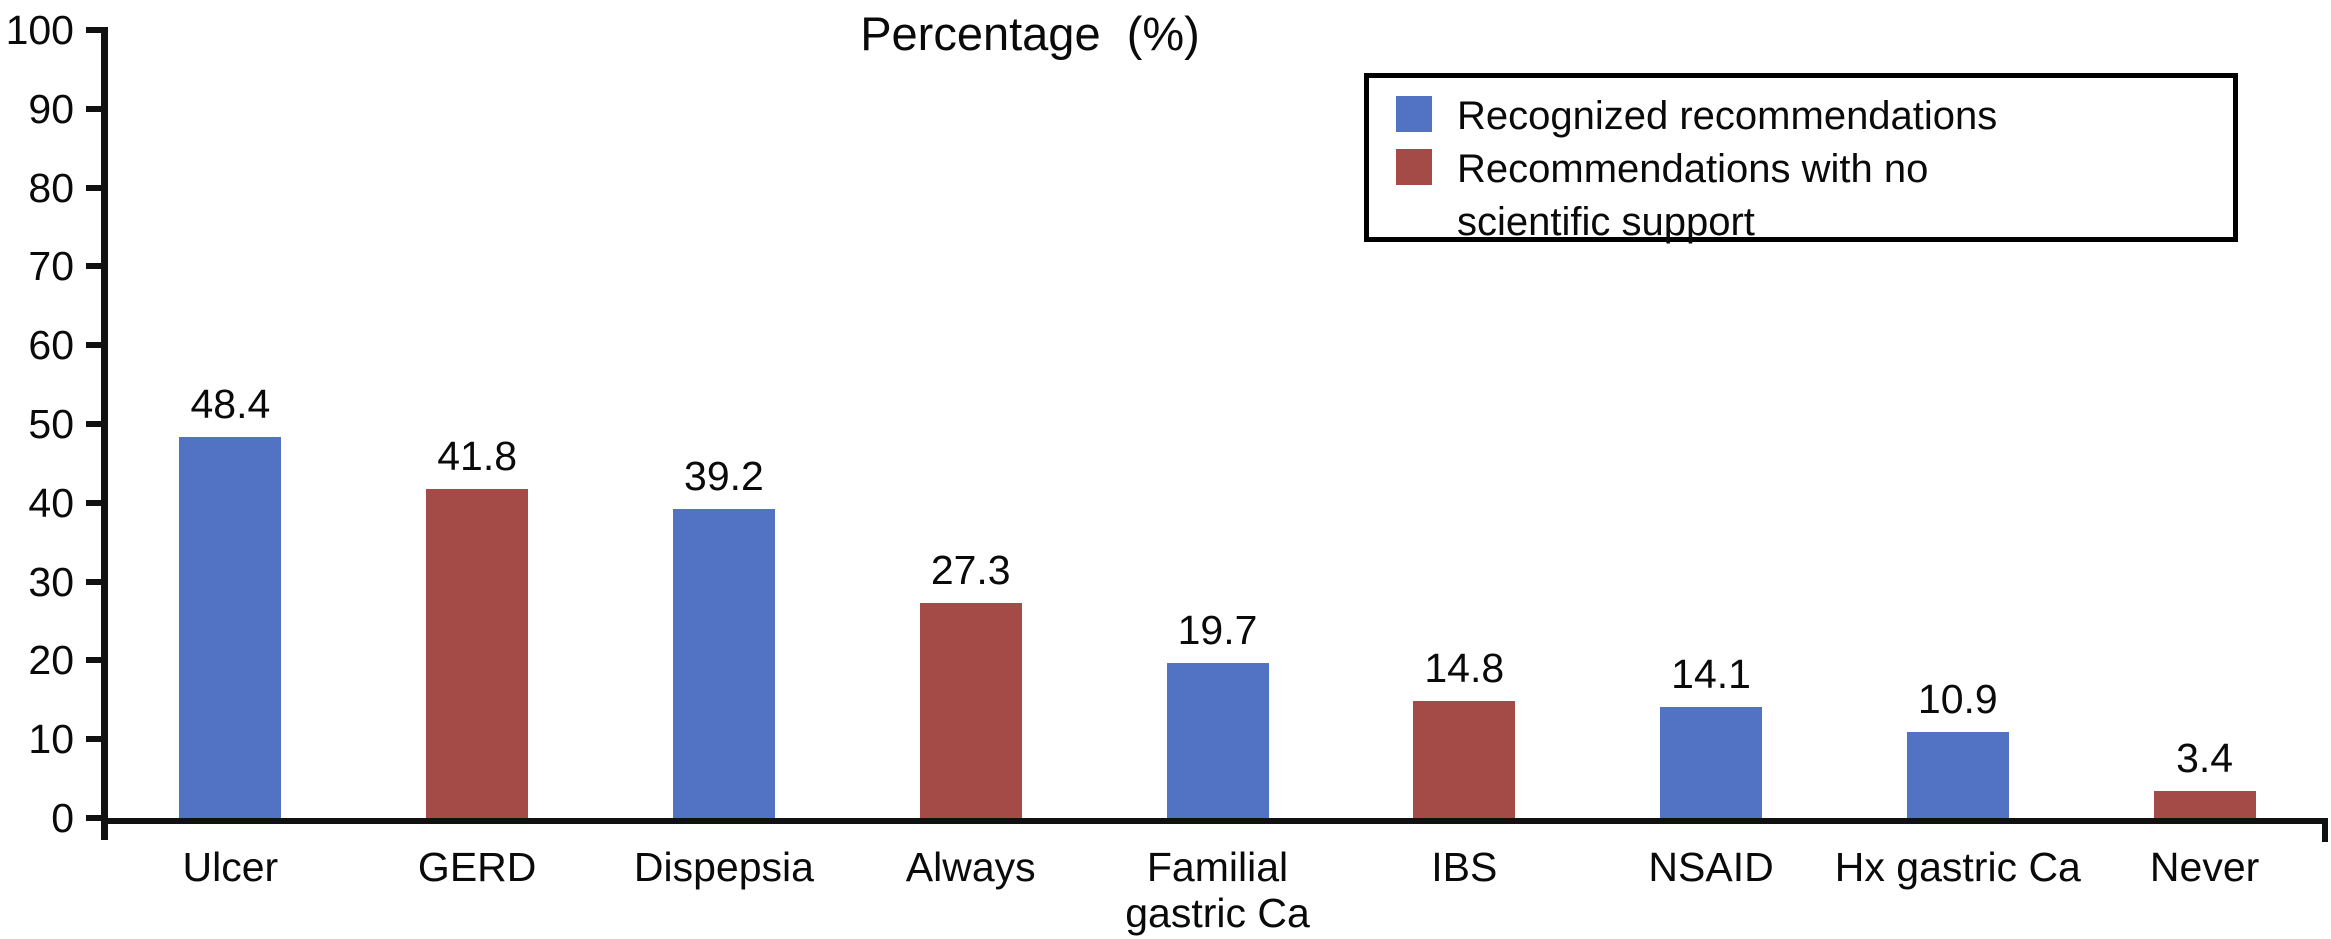 This screenshot has height=939, width=2331. What do you see at coordinates (477, 867) in the screenshot?
I see `x-axis-category-label: GERD` at bounding box center [477, 867].